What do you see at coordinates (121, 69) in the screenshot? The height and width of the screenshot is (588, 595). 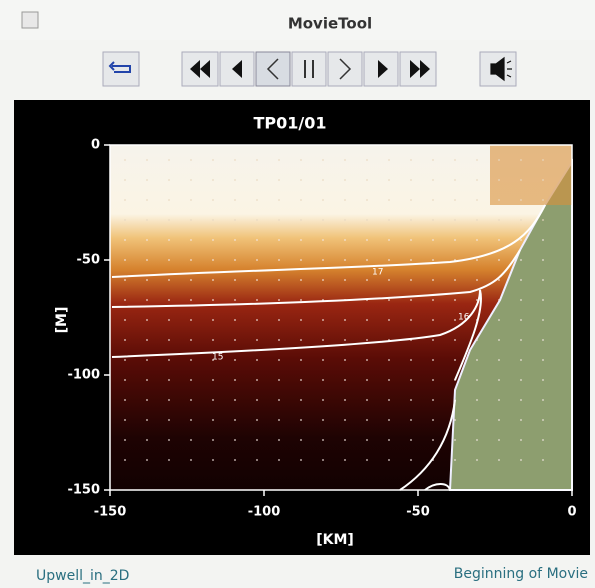 I see `loop-button` at bounding box center [121, 69].